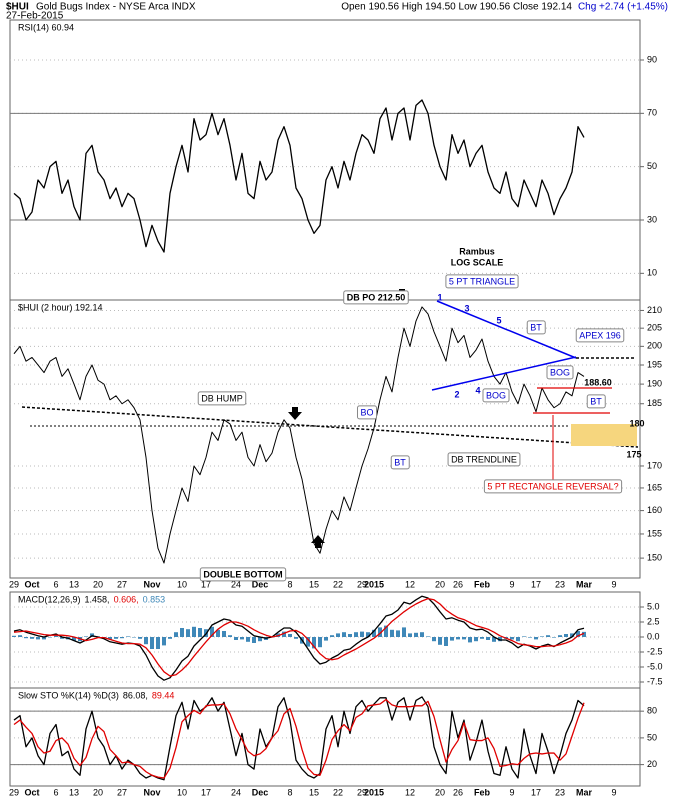 This screenshot has height=800, width=674. What do you see at coordinates (654, 310) in the screenshot?
I see `y-tick-label: 210` at bounding box center [654, 310].